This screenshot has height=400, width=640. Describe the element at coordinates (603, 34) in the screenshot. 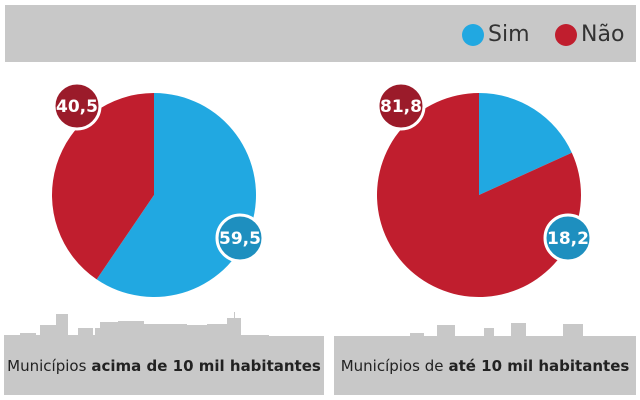

I see `legend-label: Não` at that location.